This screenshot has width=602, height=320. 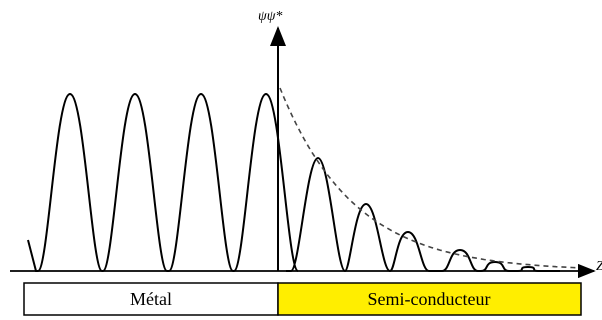 I want to click on metal-region-box, so click(x=151, y=299).